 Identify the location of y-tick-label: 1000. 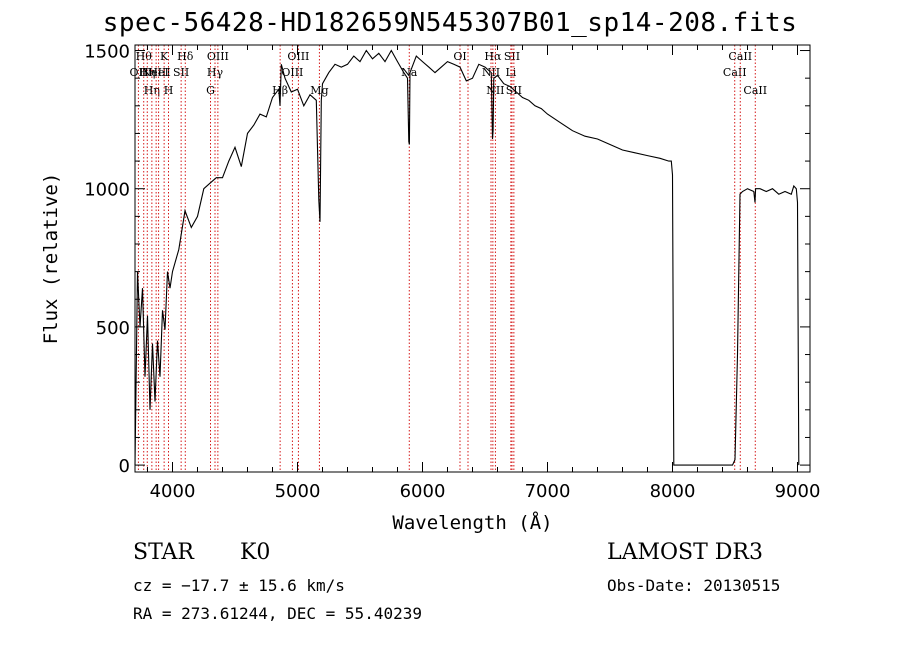
(107, 190).